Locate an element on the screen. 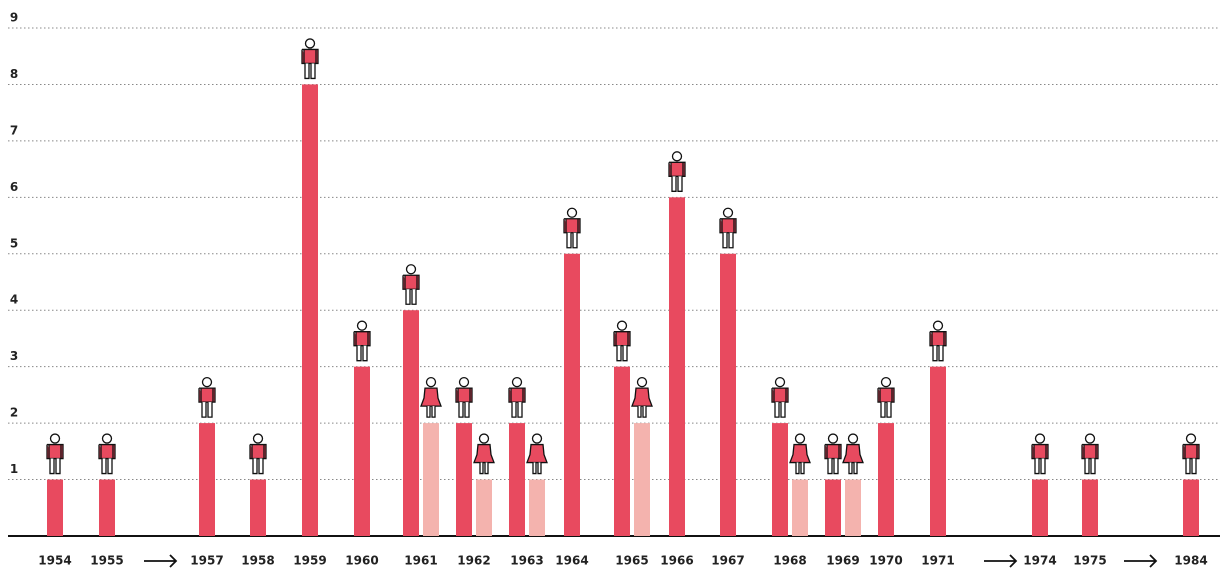 The width and height of the screenshot is (1220, 574). y-tick-label: 9 is located at coordinates (14, 18).